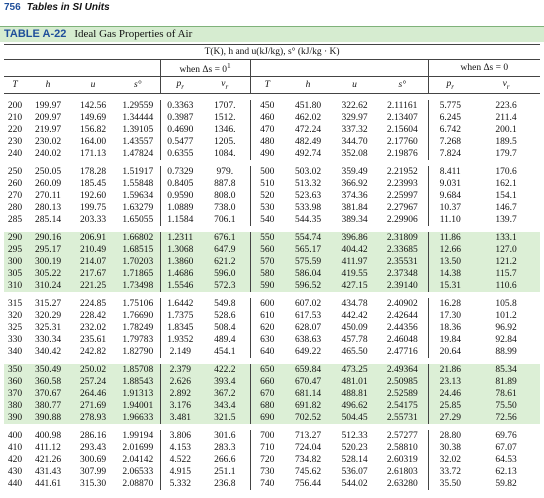 The image size is (544, 498). I want to click on column-symbol: u, so click(354, 85).